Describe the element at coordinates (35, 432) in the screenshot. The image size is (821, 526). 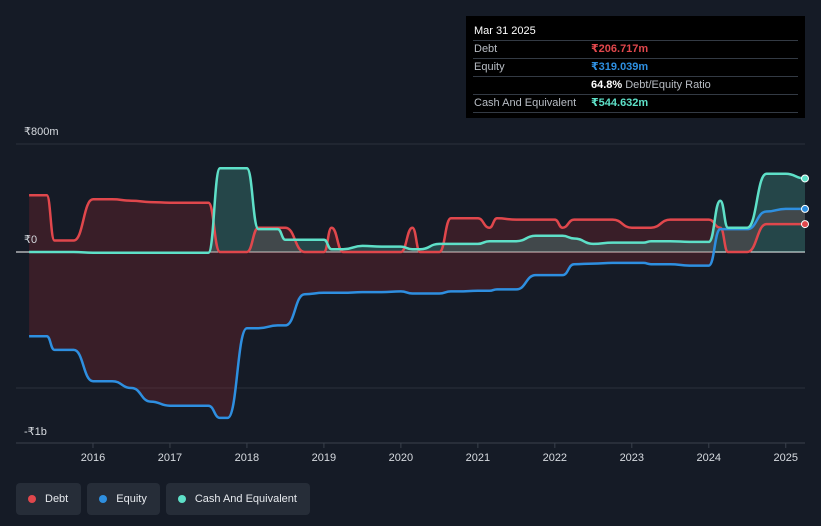
I see `y-tick-label: -₹1b` at that location.